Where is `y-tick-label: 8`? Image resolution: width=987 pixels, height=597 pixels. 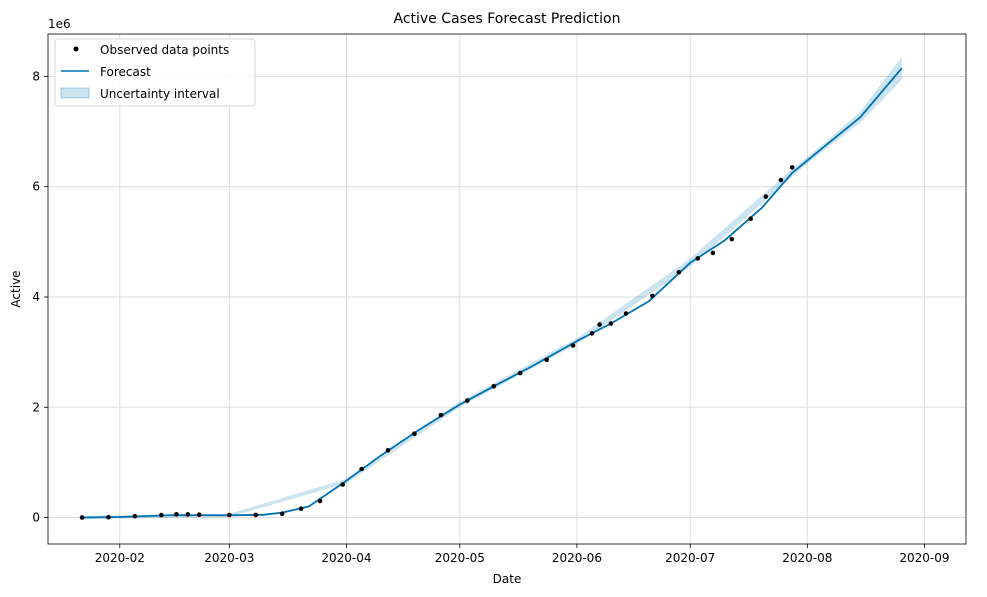
y-tick-label: 8 is located at coordinates (36, 76).